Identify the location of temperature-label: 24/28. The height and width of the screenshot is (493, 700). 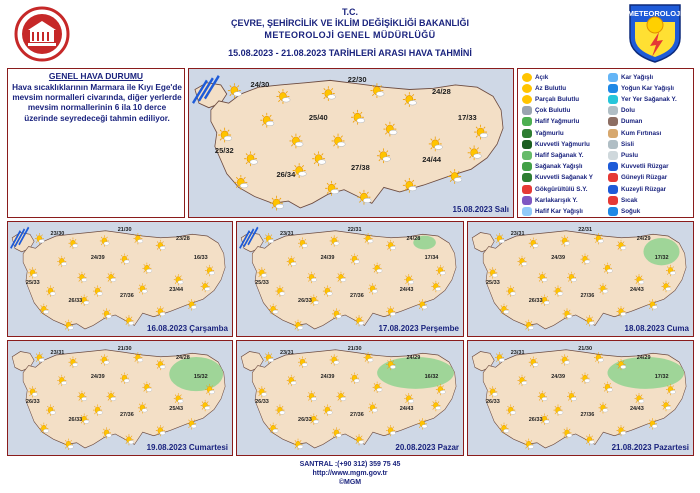
(413, 238).